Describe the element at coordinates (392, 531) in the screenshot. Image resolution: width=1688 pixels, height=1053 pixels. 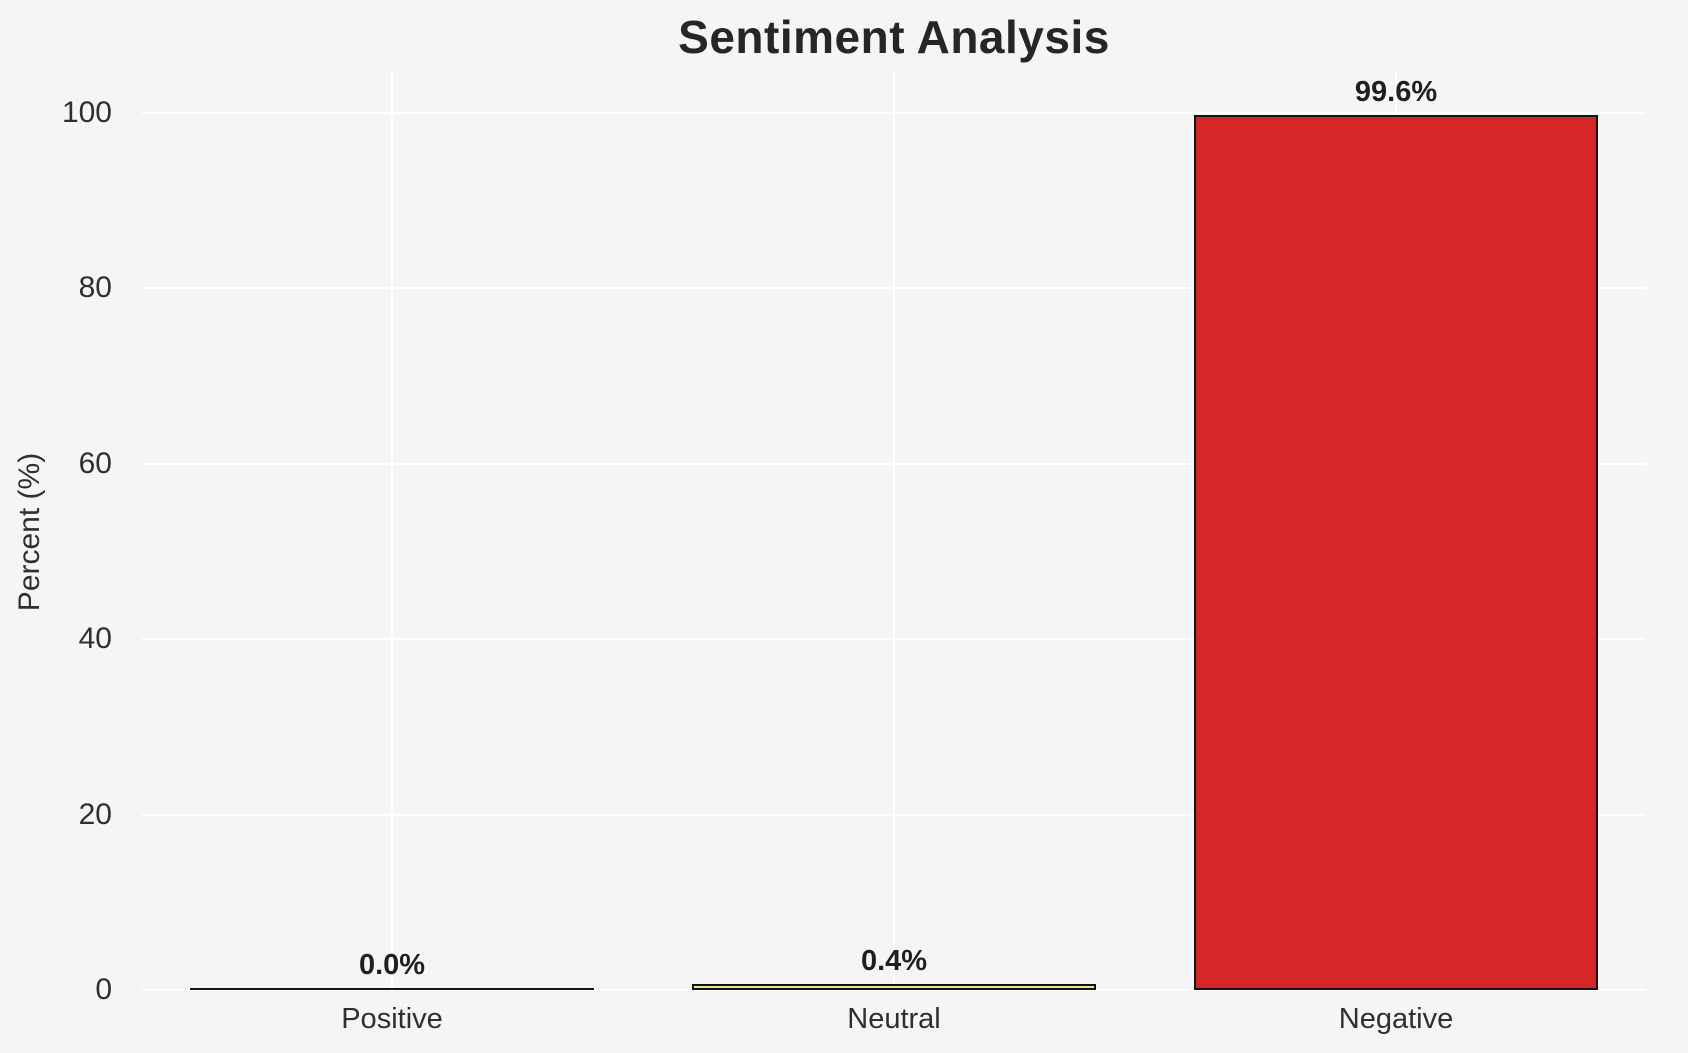
I see `gridline-x-positive` at that location.